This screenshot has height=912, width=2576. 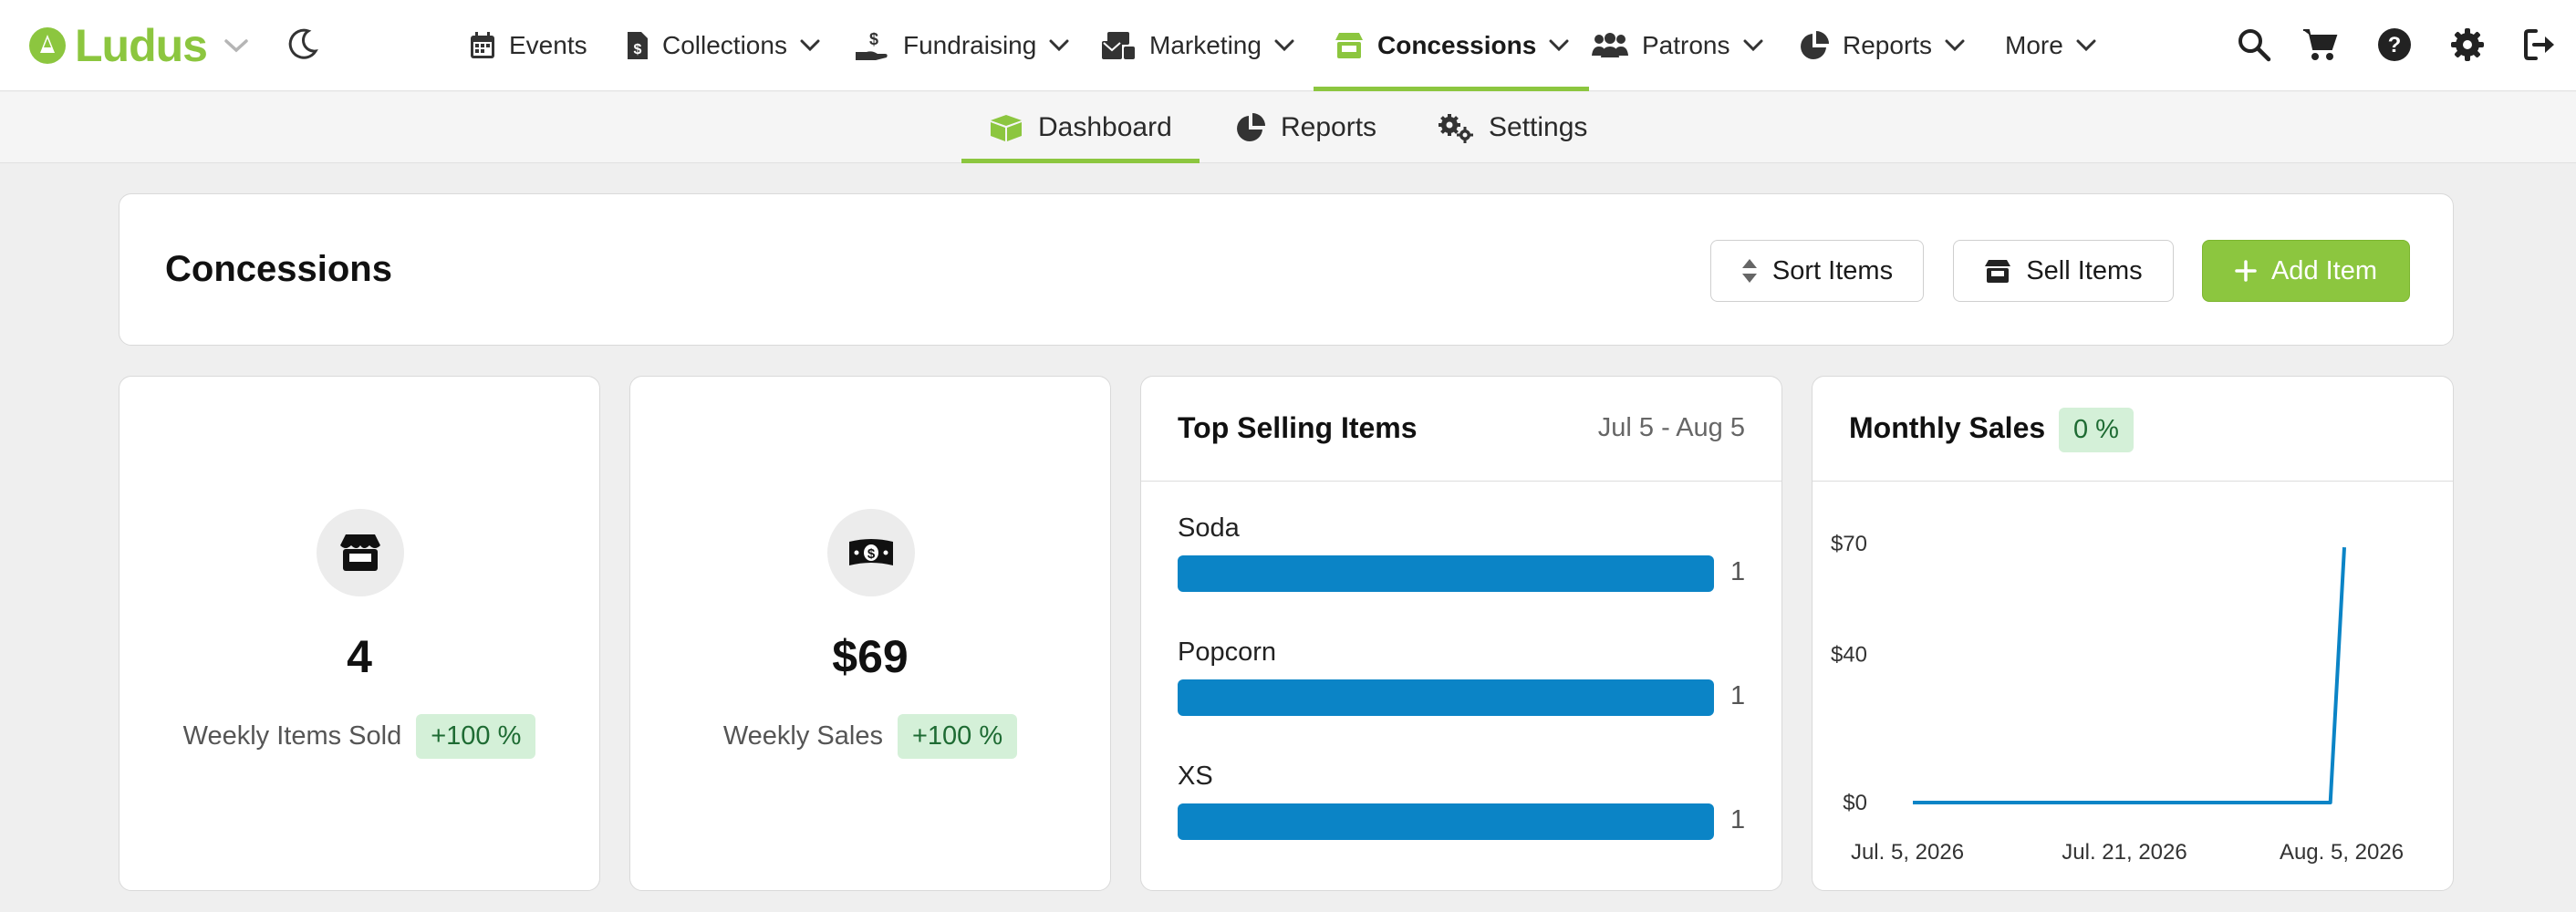 I want to click on nav-item-label: Marketing, so click(x=1205, y=45).